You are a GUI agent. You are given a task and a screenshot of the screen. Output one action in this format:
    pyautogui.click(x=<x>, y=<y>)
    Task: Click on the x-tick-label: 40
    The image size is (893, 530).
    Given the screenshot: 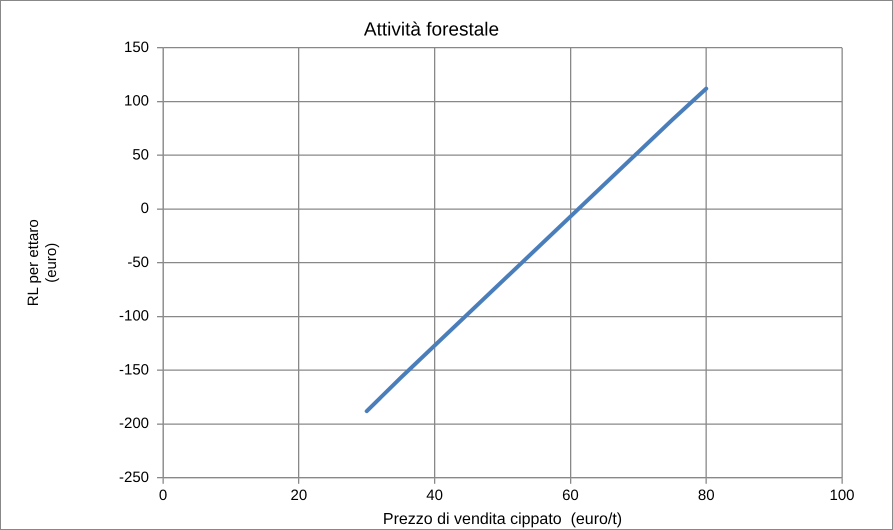 What is the action you would take?
    pyautogui.click(x=434, y=495)
    